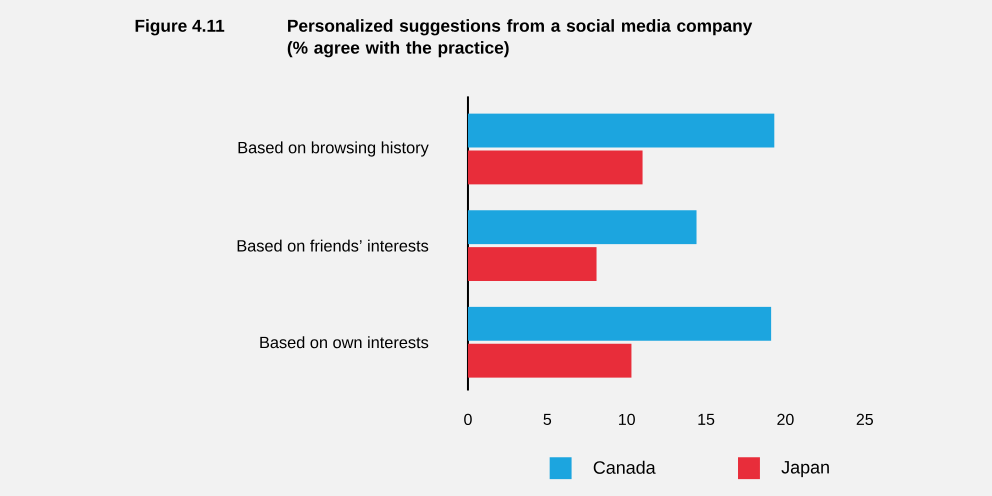  Describe the element at coordinates (344, 342) in the screenshot. I see `y-tick-label: Based on own interests` at that location.